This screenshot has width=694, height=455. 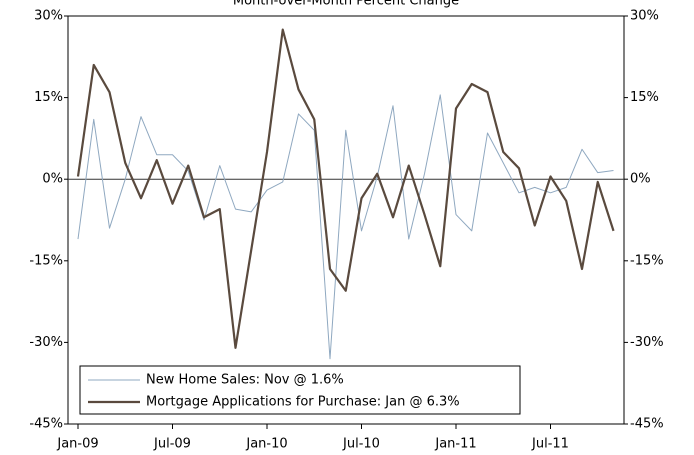 I want to click on x-tick-label: Jan-11, so click(x=455, y=444).